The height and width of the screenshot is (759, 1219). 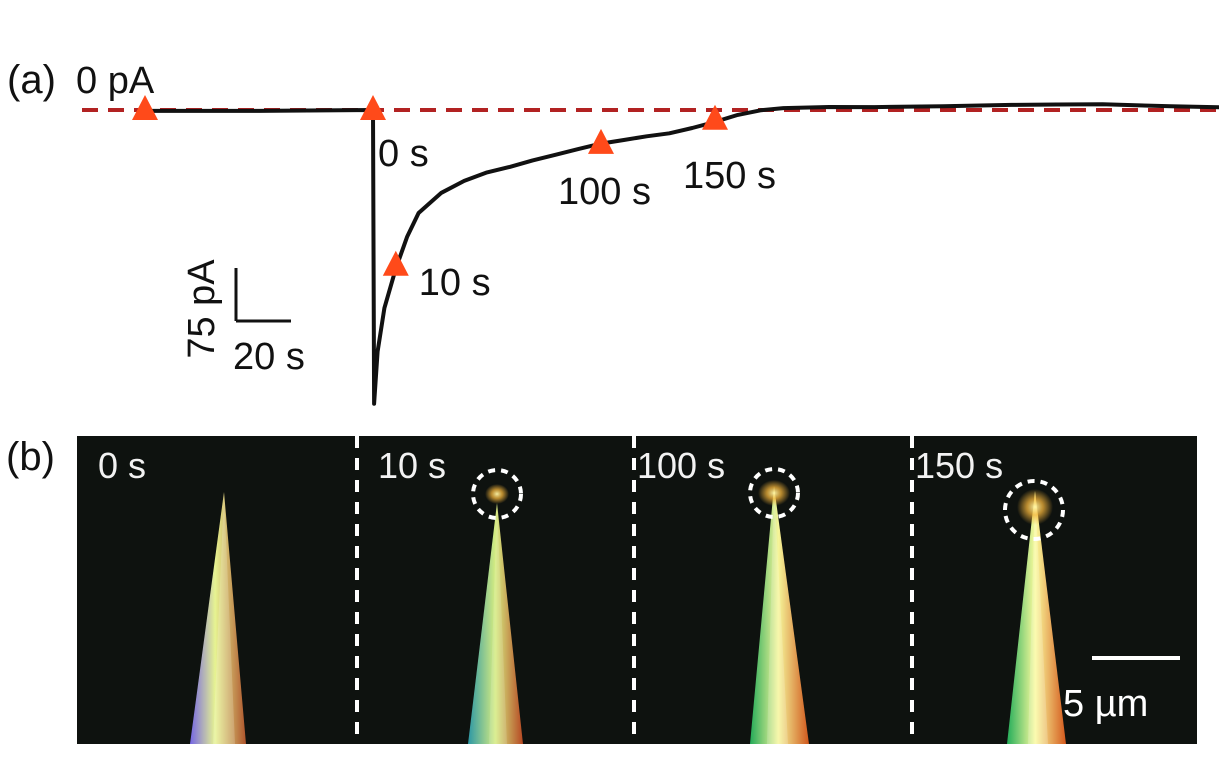 I want to click on time-marker-label: 10 s, so click(x=455, y=283).